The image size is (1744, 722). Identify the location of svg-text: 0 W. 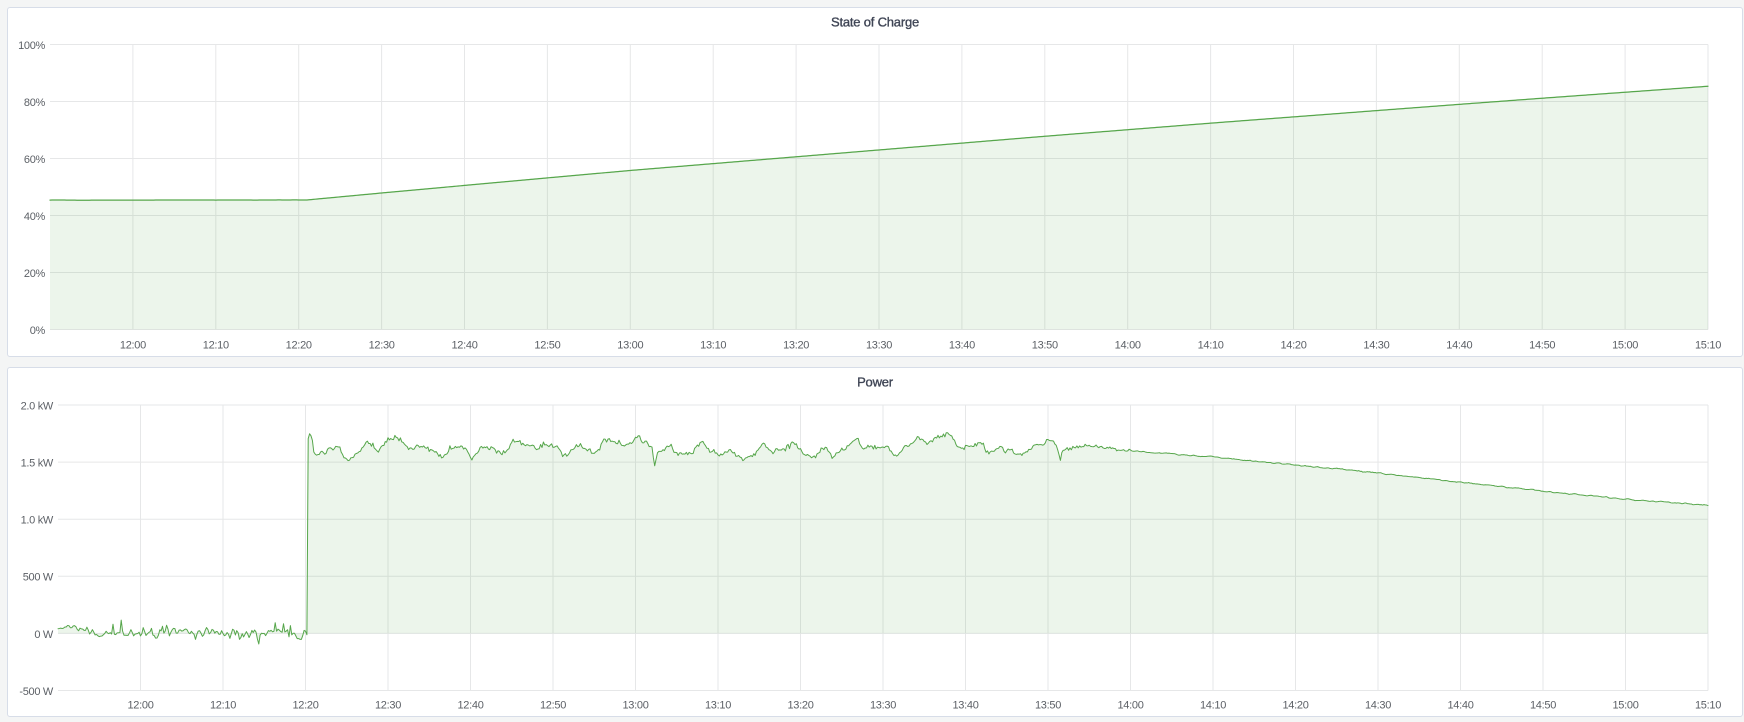
(44, 635).